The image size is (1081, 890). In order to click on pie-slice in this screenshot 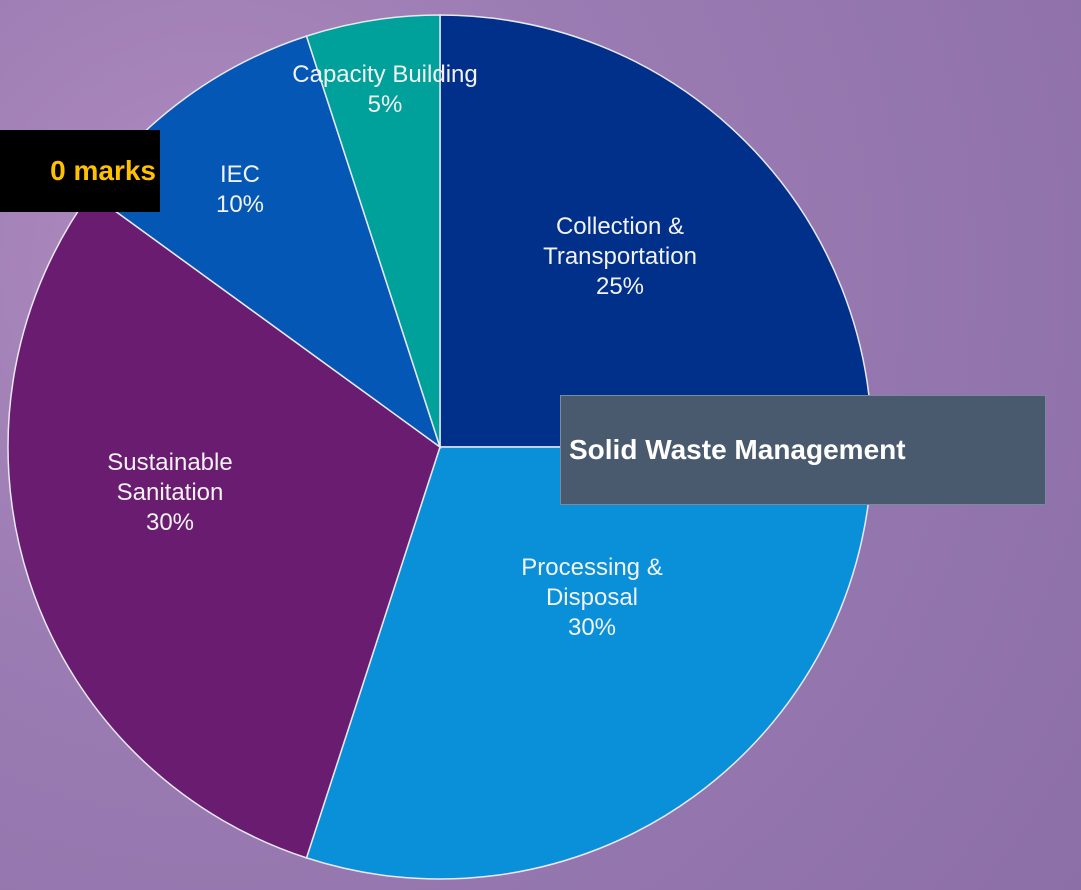, I will do `click(373, 231)`.